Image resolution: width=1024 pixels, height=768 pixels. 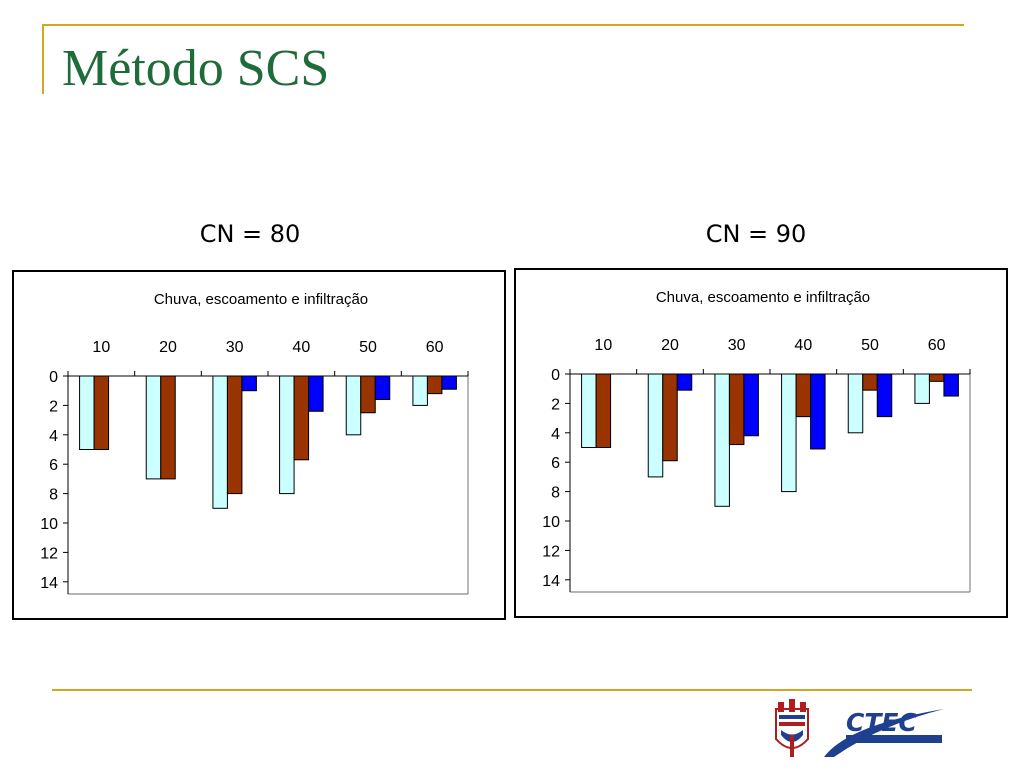 What do you see at coordinates (53, 436) in the screenshot?
I see `cn80-y-tick-label: 4` at bounding box center [53, 436].